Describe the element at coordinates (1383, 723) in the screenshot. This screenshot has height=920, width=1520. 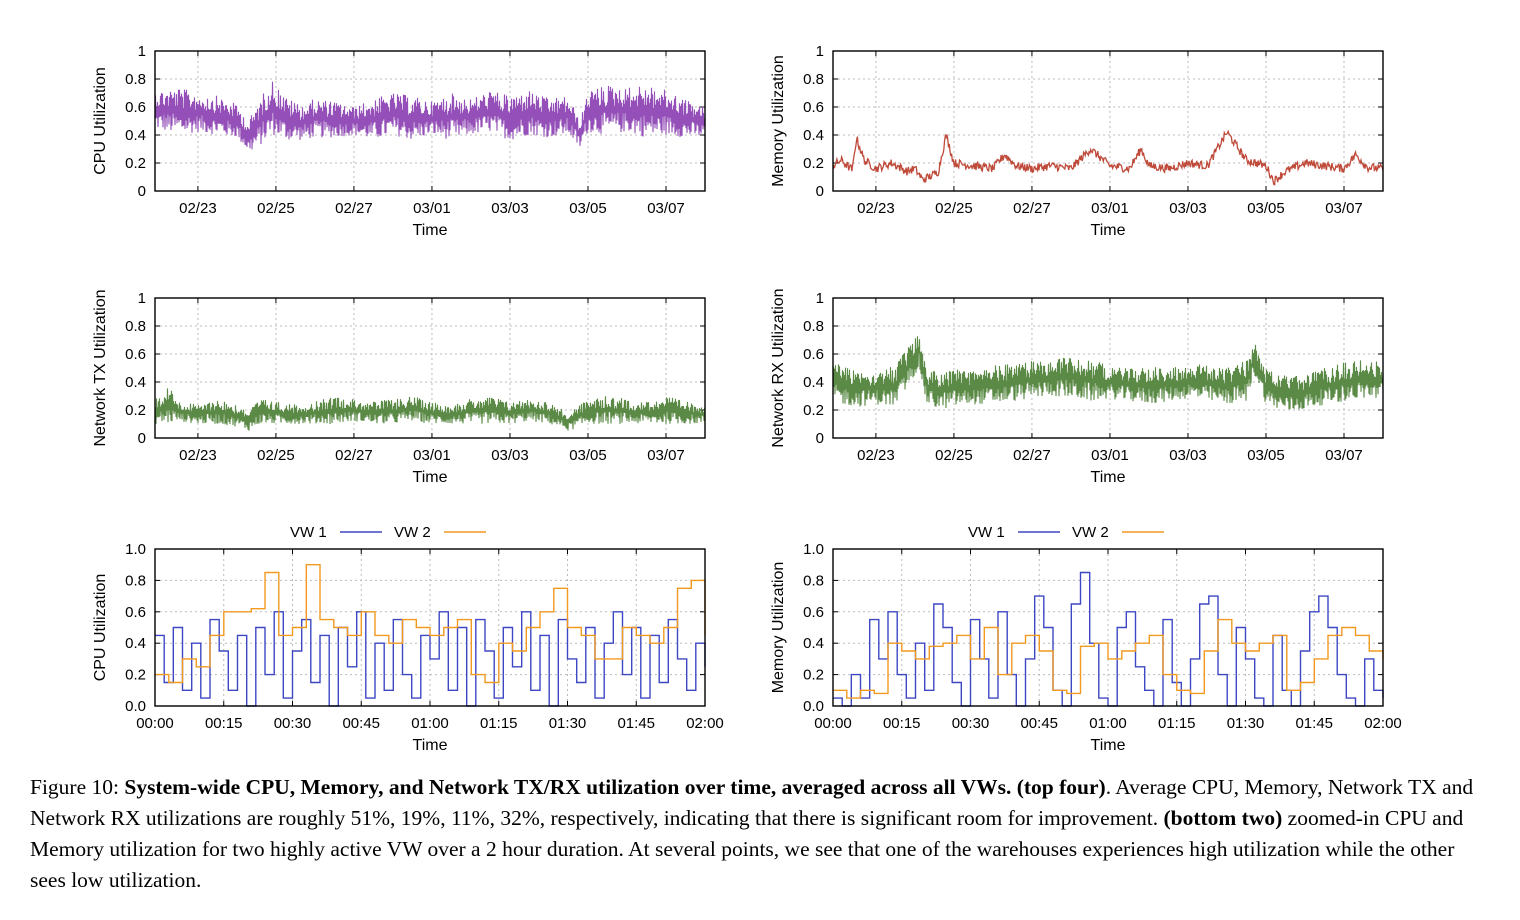
I see `x-tick-label: 02:00` at that location.